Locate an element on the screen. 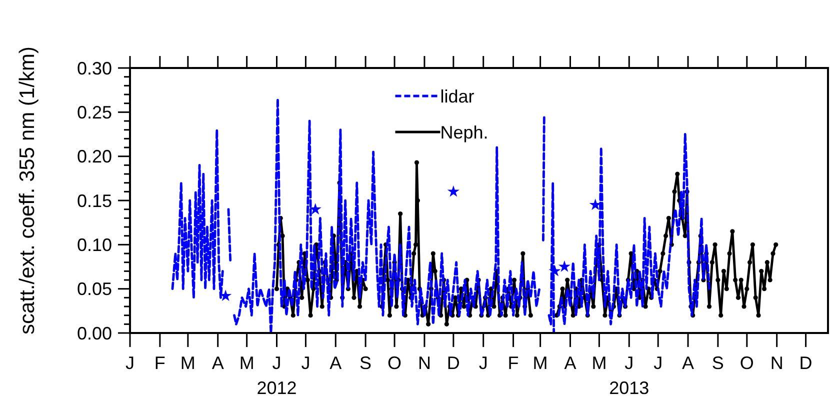  y-tick-label: 0.05 is located at coordinates (94, 289).